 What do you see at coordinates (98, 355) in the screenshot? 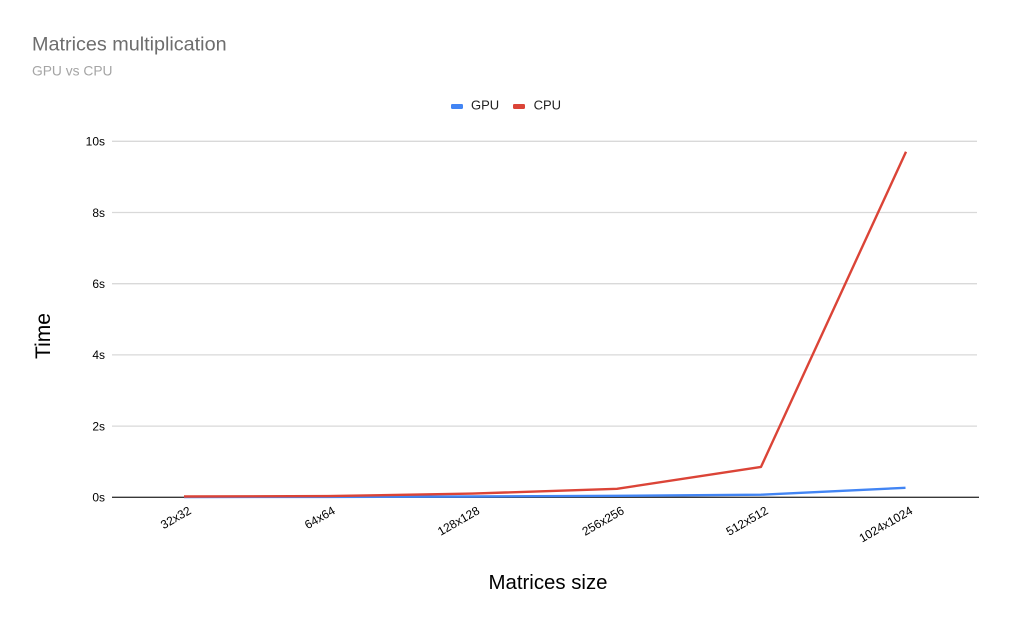
I see `svg-text: 4s` at bounding box center [98, 355].